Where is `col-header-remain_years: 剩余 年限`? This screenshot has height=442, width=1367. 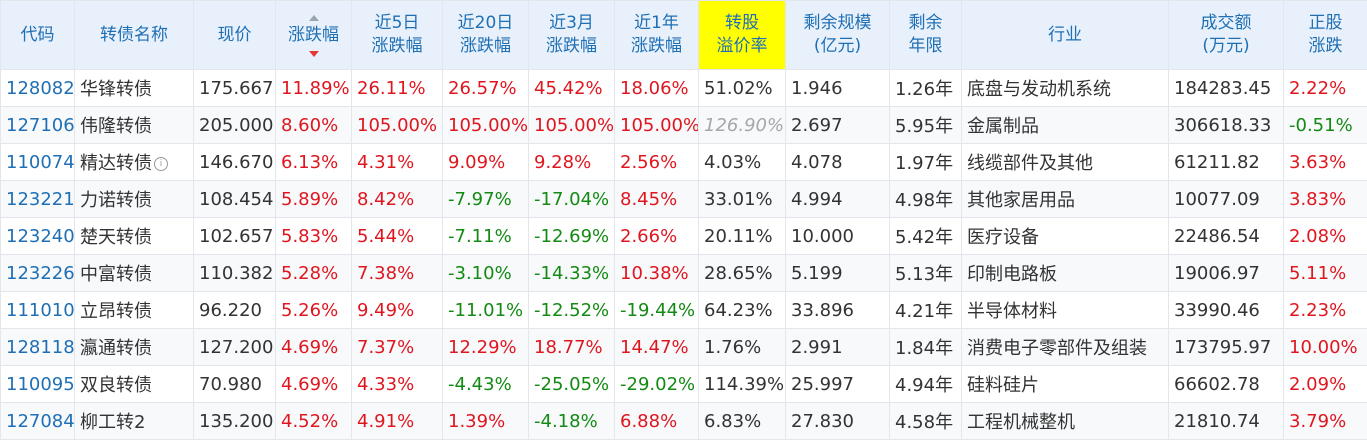
col-header-remain_years: 剩余 年限 is located at coordinates (925, 35).